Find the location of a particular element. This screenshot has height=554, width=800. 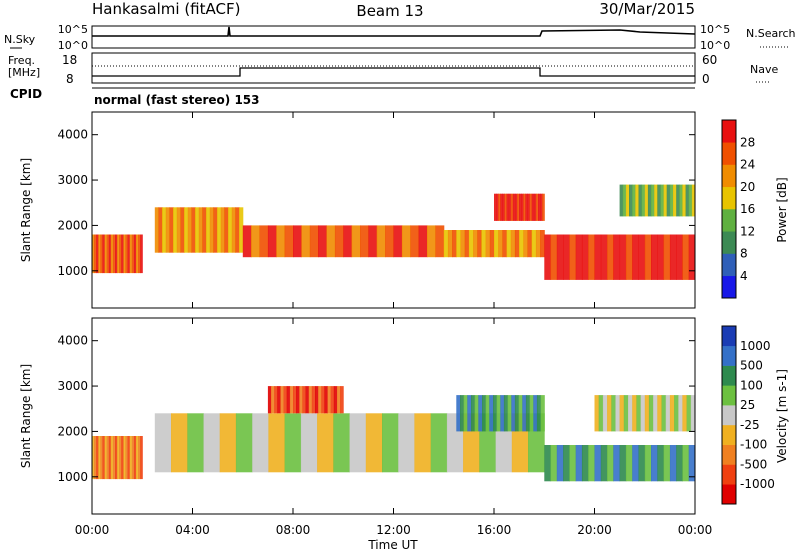

nsky-label: N.Sky is located at coordinates (20, 39).